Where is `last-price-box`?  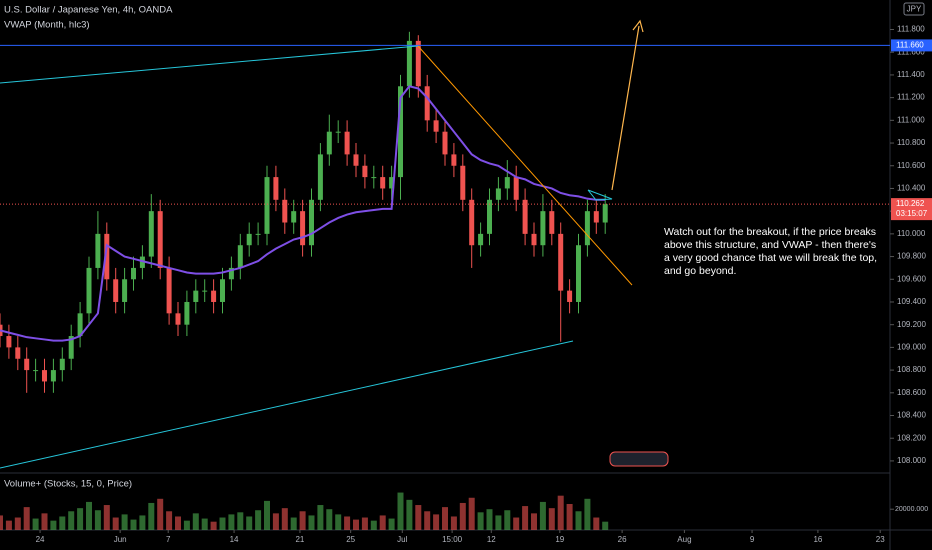
last-price-box is located at coordinates (911, 209).